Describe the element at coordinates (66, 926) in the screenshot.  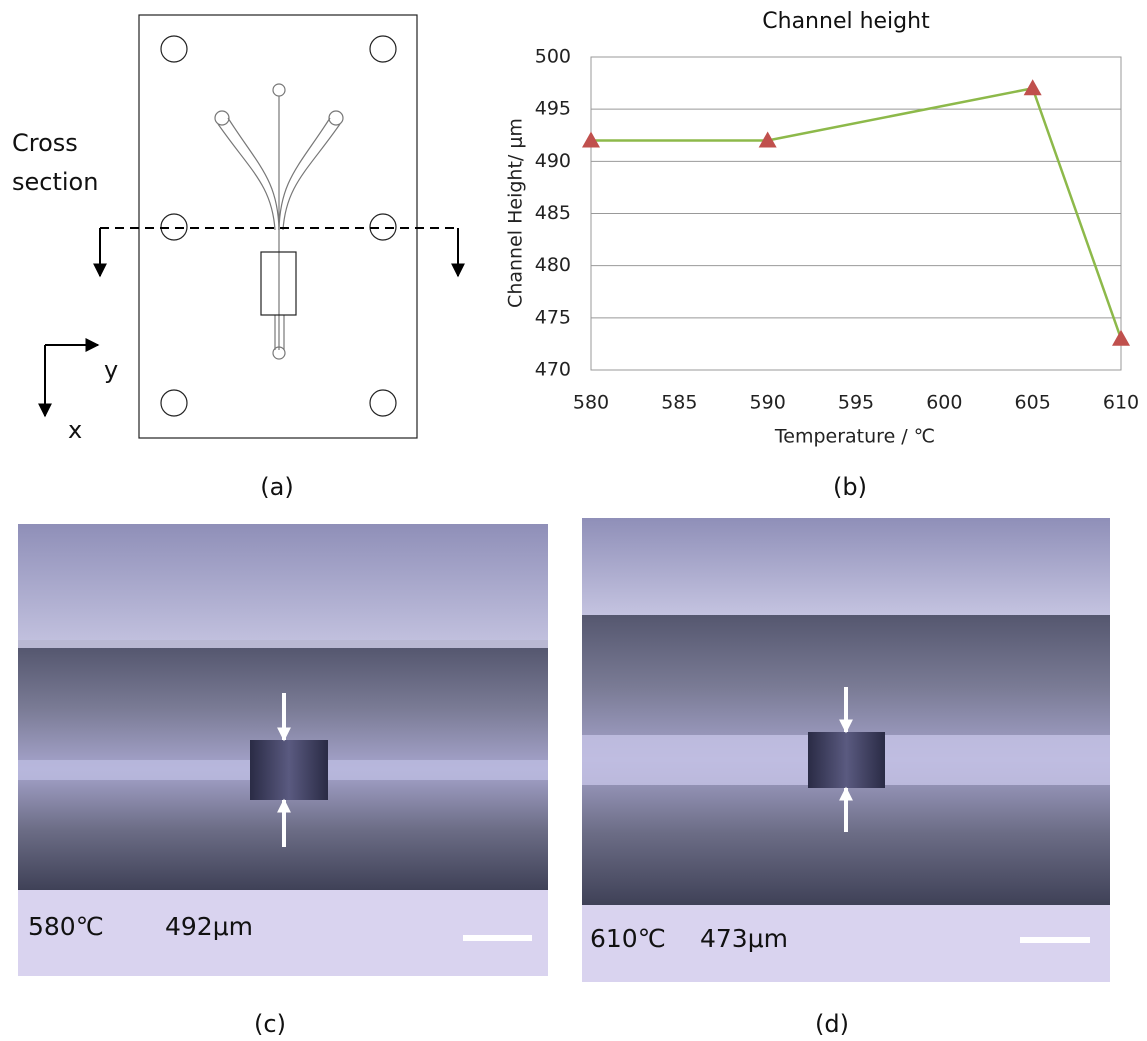
I see `photo-temperature: 580℃` at that location.